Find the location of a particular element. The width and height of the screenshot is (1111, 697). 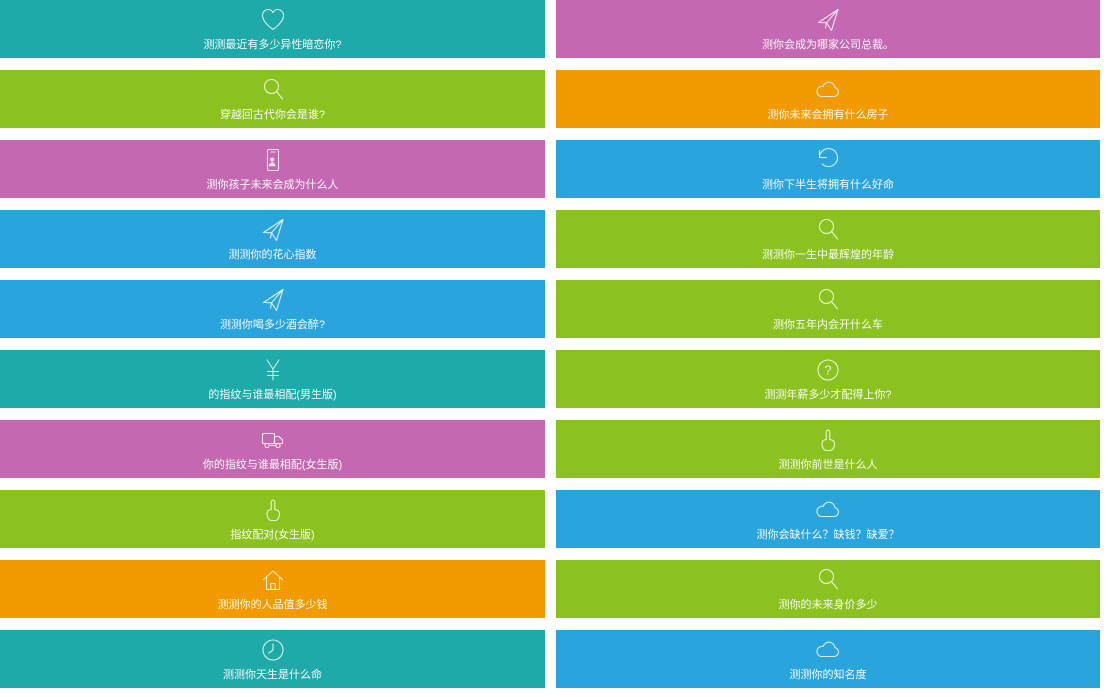

quiz-card: 测你未来会拥有什么房子 is located at coordinates (828, 99).